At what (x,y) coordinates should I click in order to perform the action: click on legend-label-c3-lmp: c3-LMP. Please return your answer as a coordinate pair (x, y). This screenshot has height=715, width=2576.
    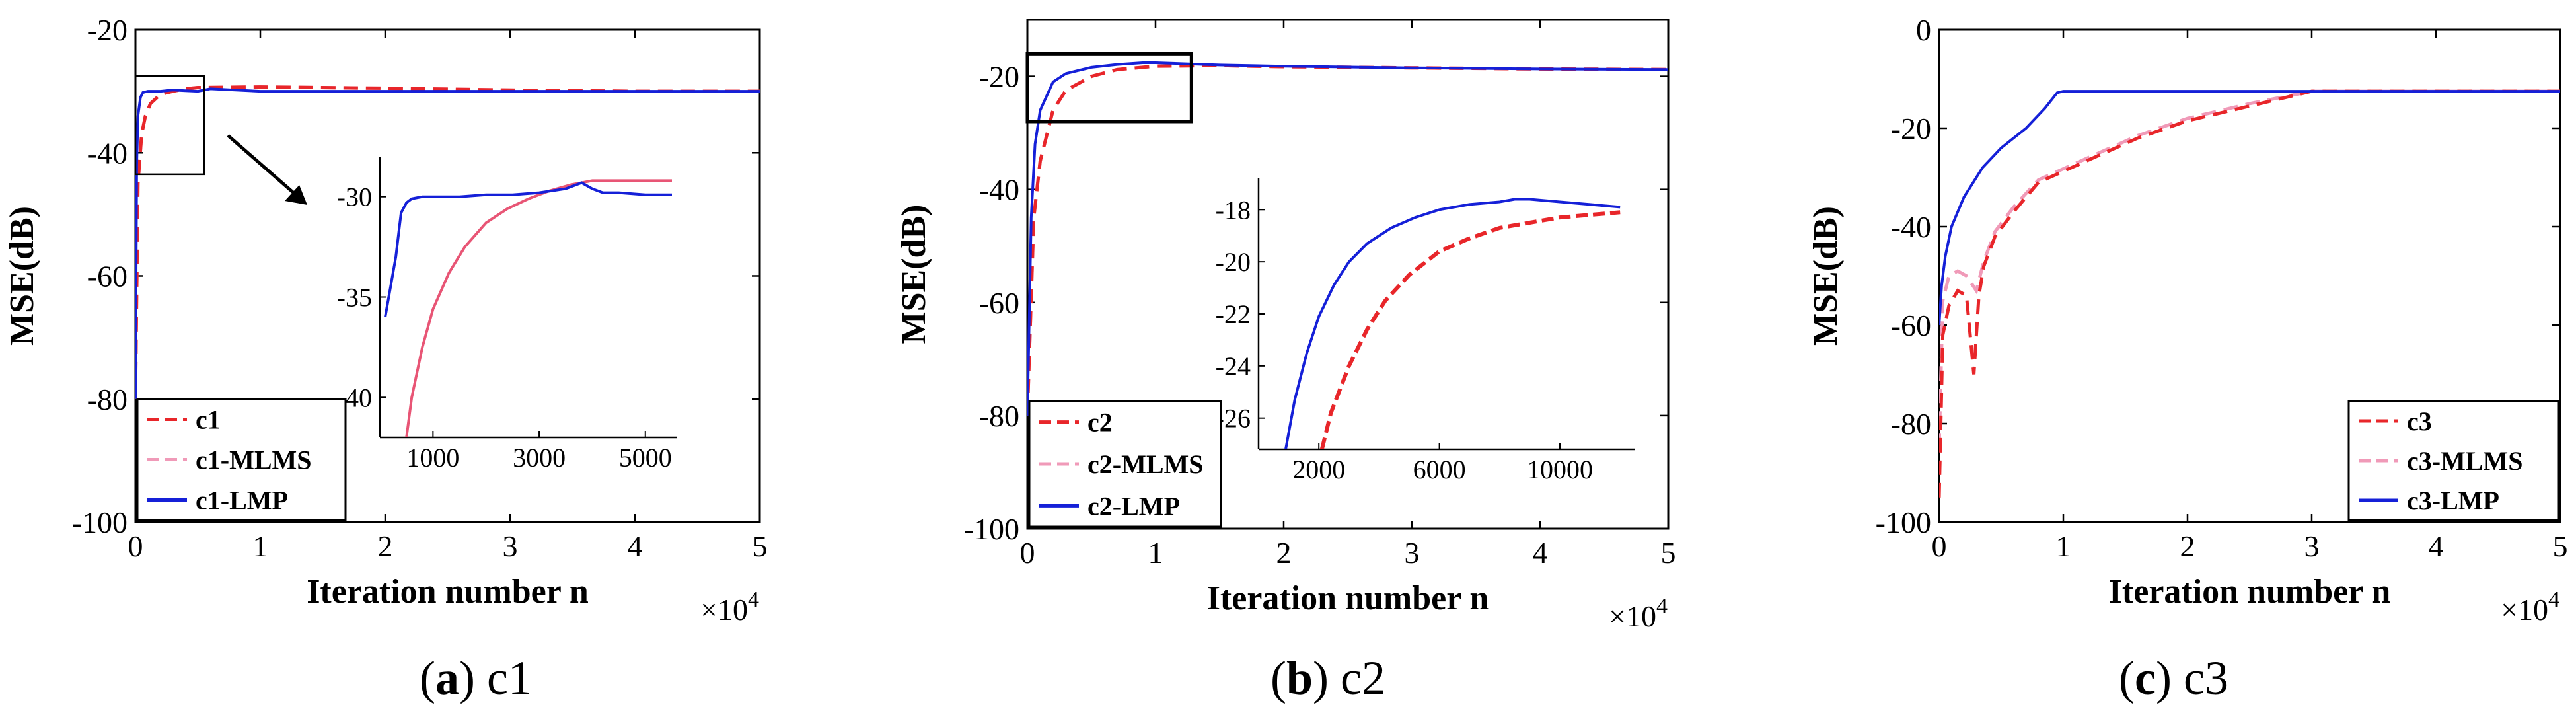
    Looking at the image, I should click on (2453, 501).